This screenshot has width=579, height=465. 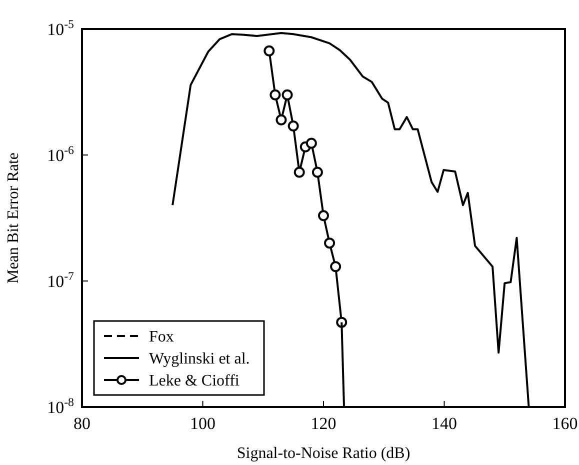 I want to click on x-tick-label: 120, so click(x=323, y=424).